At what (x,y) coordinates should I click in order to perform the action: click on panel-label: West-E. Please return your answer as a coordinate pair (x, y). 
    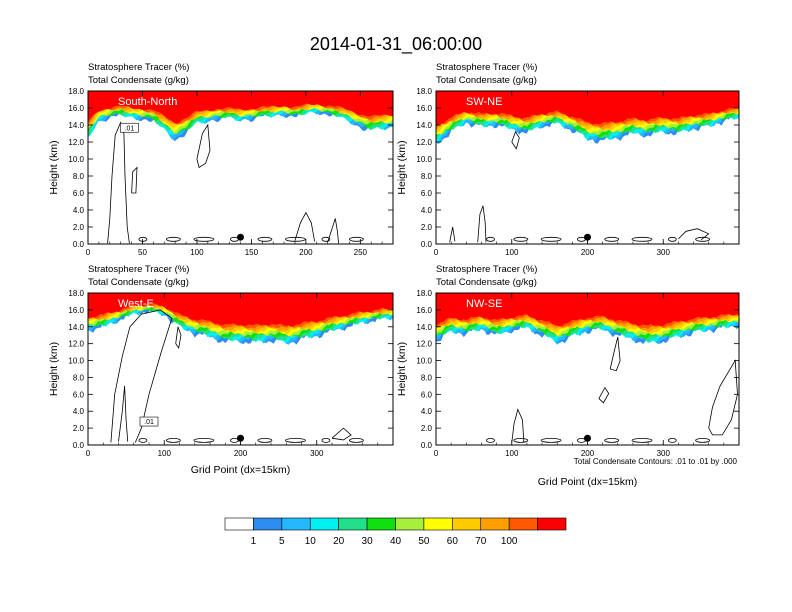
    Looking at the image, I should click on (136, 304).